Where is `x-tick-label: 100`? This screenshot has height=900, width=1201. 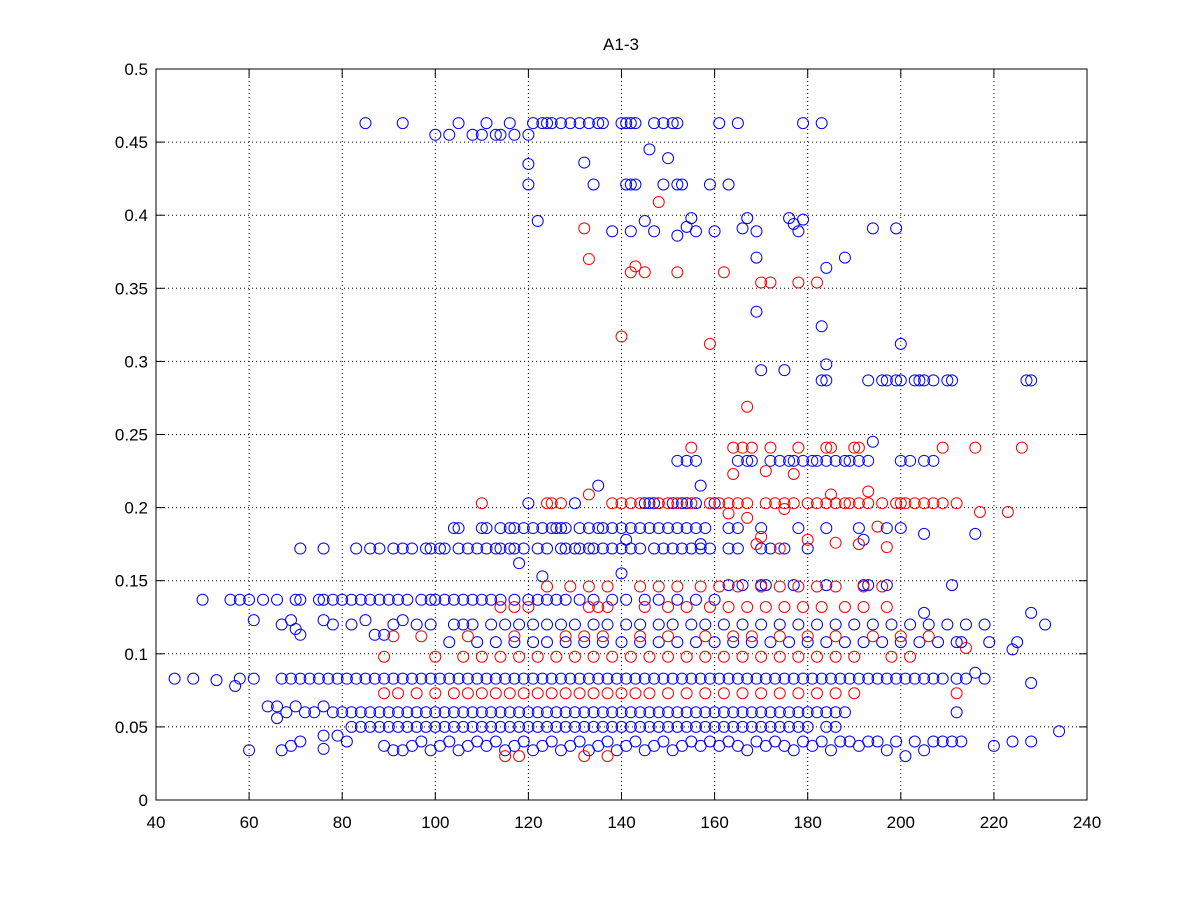
x-tick-label: 100 is located at coordinates (435, 822).